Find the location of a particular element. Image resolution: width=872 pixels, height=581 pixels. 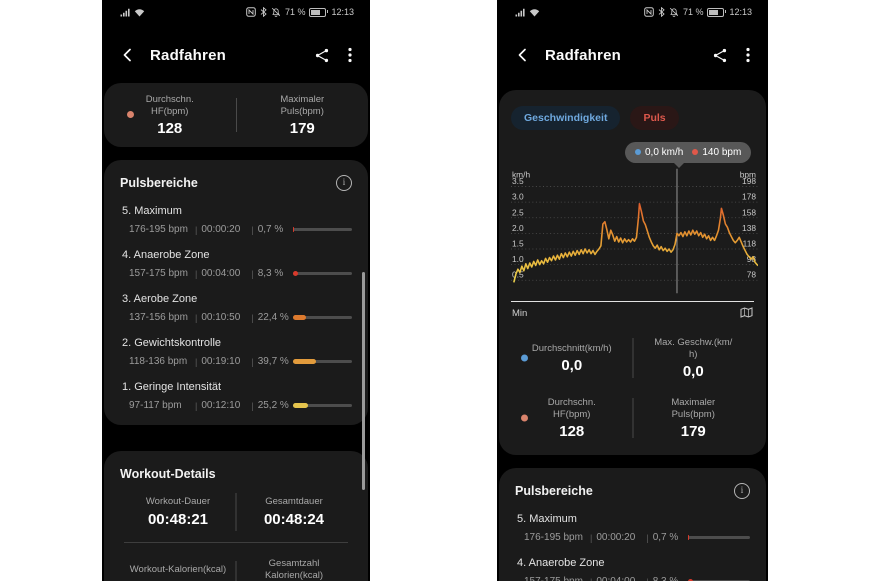

avg-speed-label: Durchschnitt(km/h) is located at coordinates (571, 348).